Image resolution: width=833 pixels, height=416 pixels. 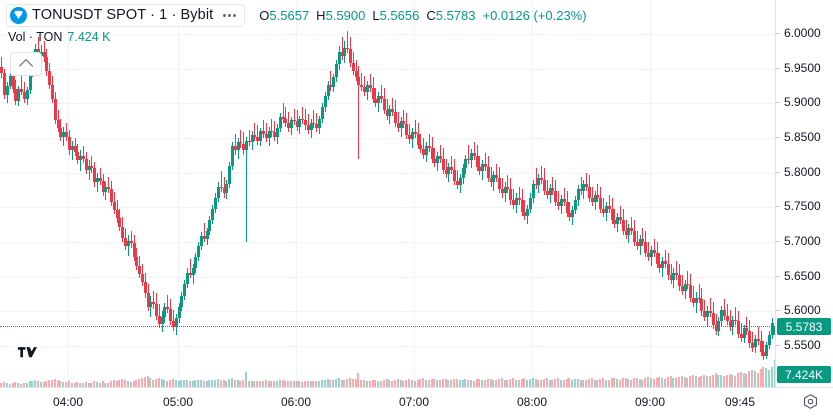 What do you see at coordinates (26, 64) in the screenshot?
I see `chevron-up-icon` at bounding box center [26, 64].